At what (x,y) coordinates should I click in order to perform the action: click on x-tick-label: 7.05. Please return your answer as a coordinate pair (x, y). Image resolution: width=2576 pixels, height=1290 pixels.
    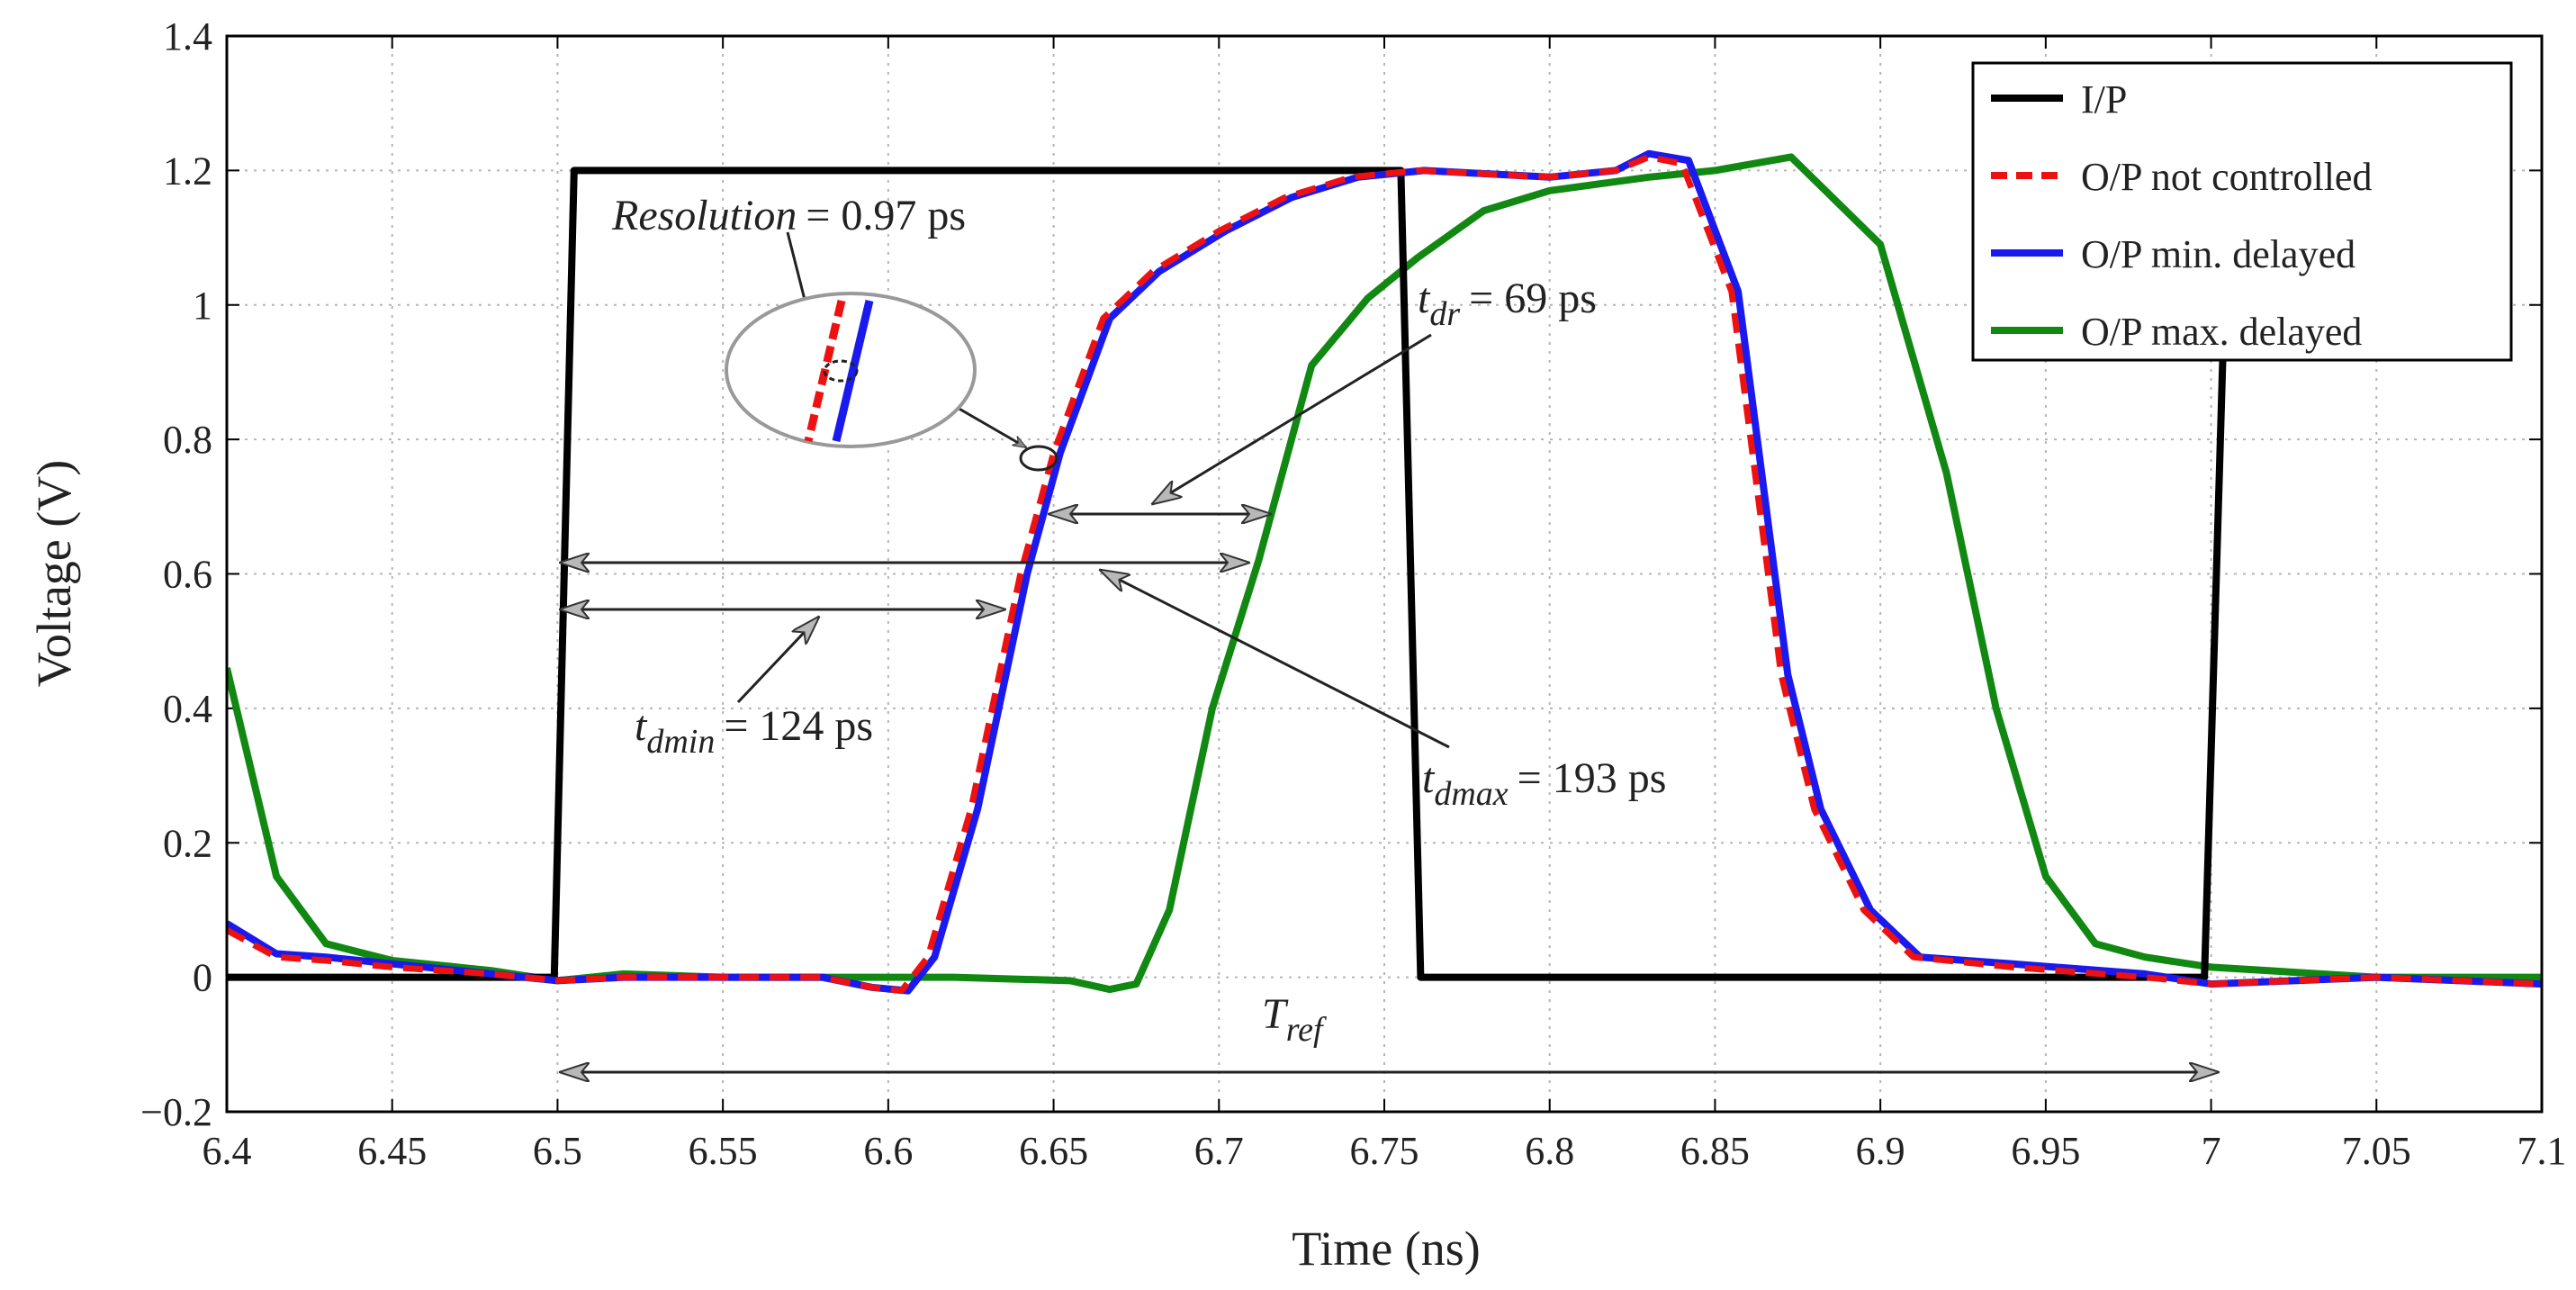
    Looking at the image, I should click on (2376, 1151).